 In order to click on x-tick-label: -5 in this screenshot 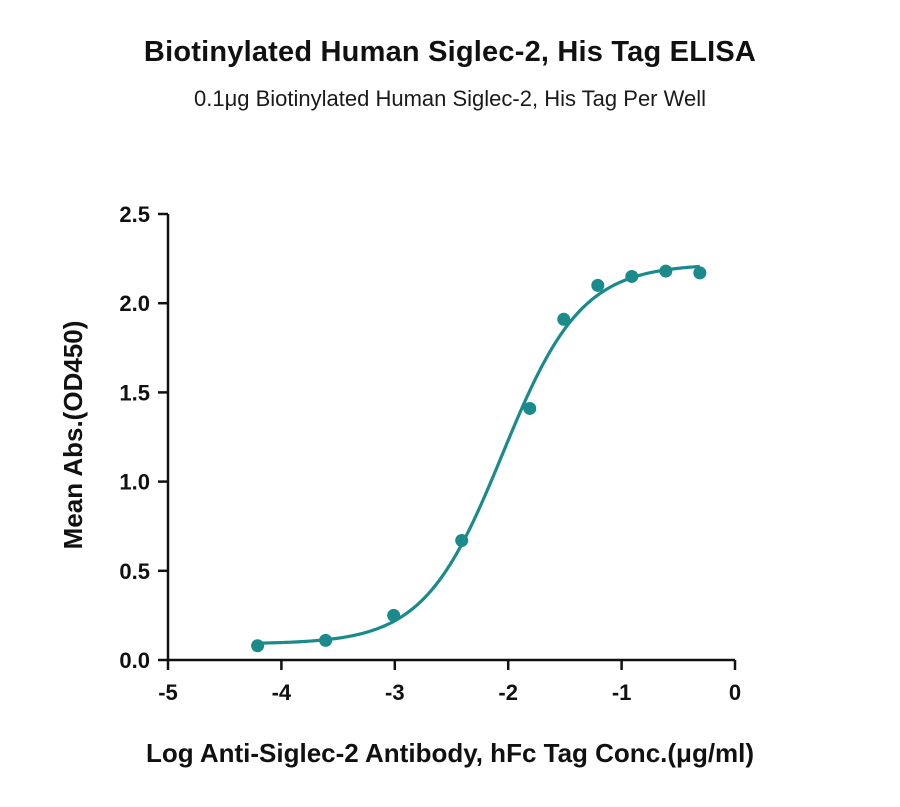, I will do `click(168, 692)`.